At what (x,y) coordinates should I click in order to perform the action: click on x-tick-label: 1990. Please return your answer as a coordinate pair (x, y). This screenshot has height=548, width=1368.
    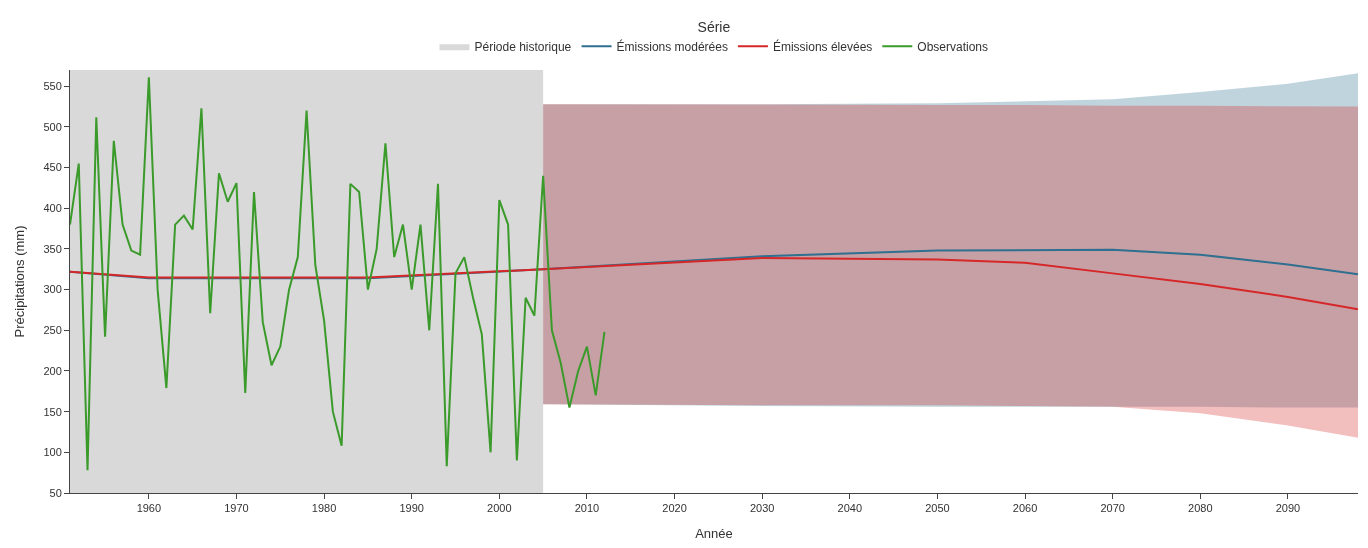
    Looking at the image, I should click on (411, 508).